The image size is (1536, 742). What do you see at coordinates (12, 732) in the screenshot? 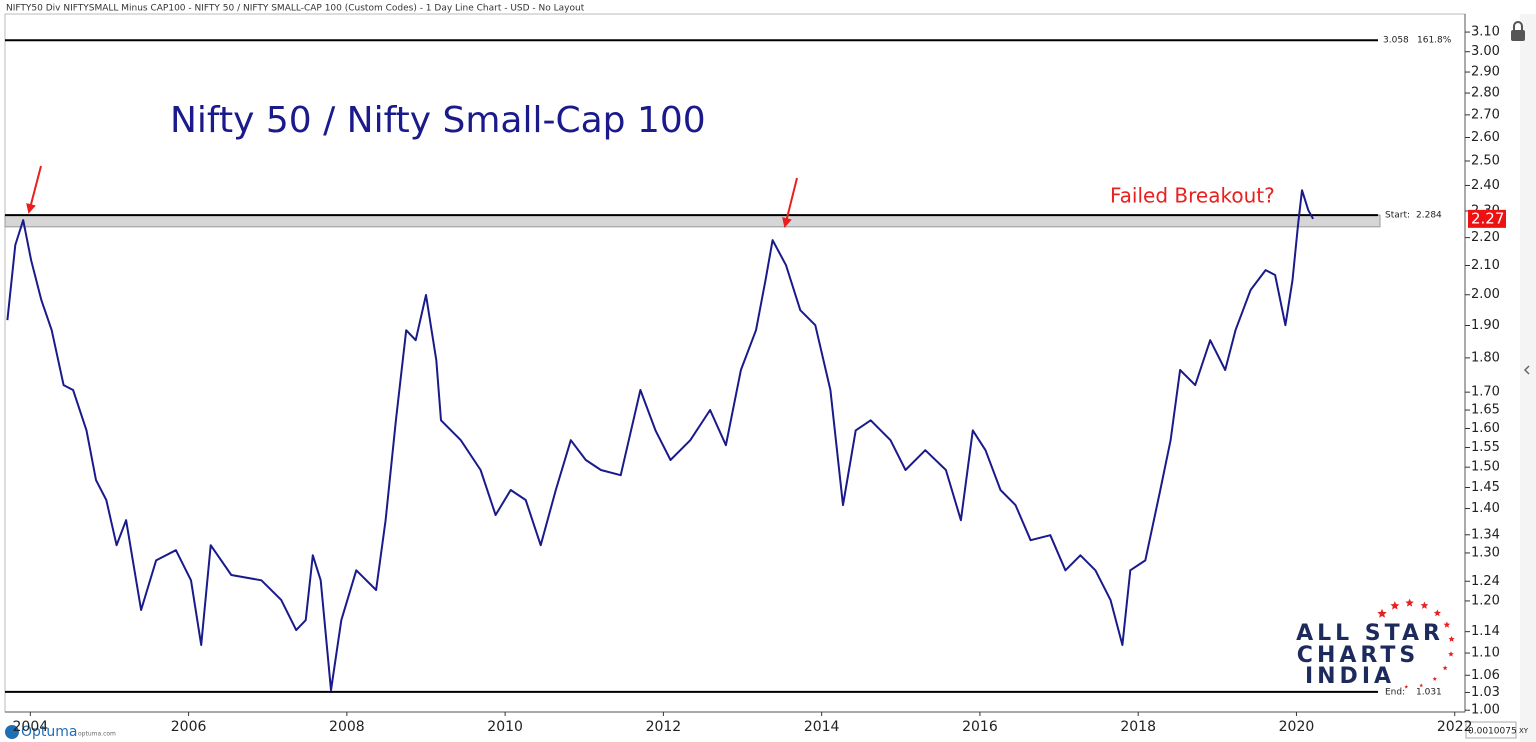
I see `logo-mark` at bounding box center [12, 732].